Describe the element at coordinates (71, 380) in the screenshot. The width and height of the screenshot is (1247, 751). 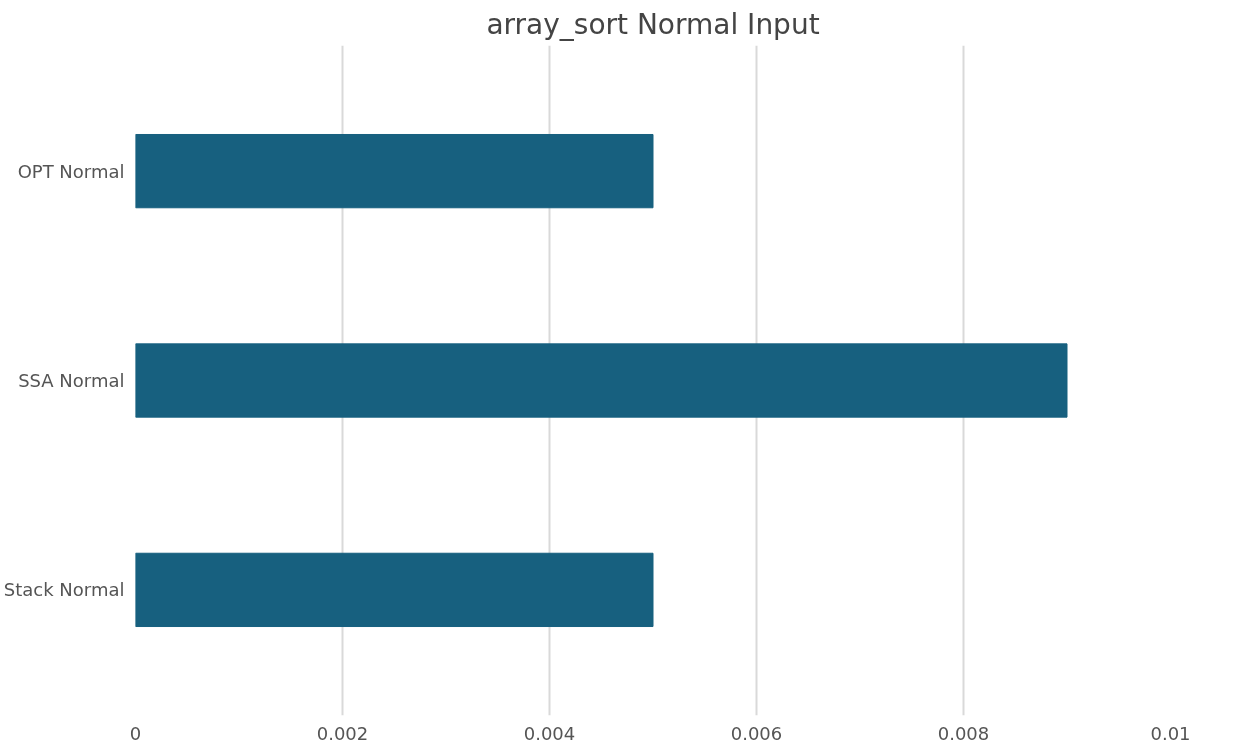
I see `y-tick-label: SSA Normal` at that location.